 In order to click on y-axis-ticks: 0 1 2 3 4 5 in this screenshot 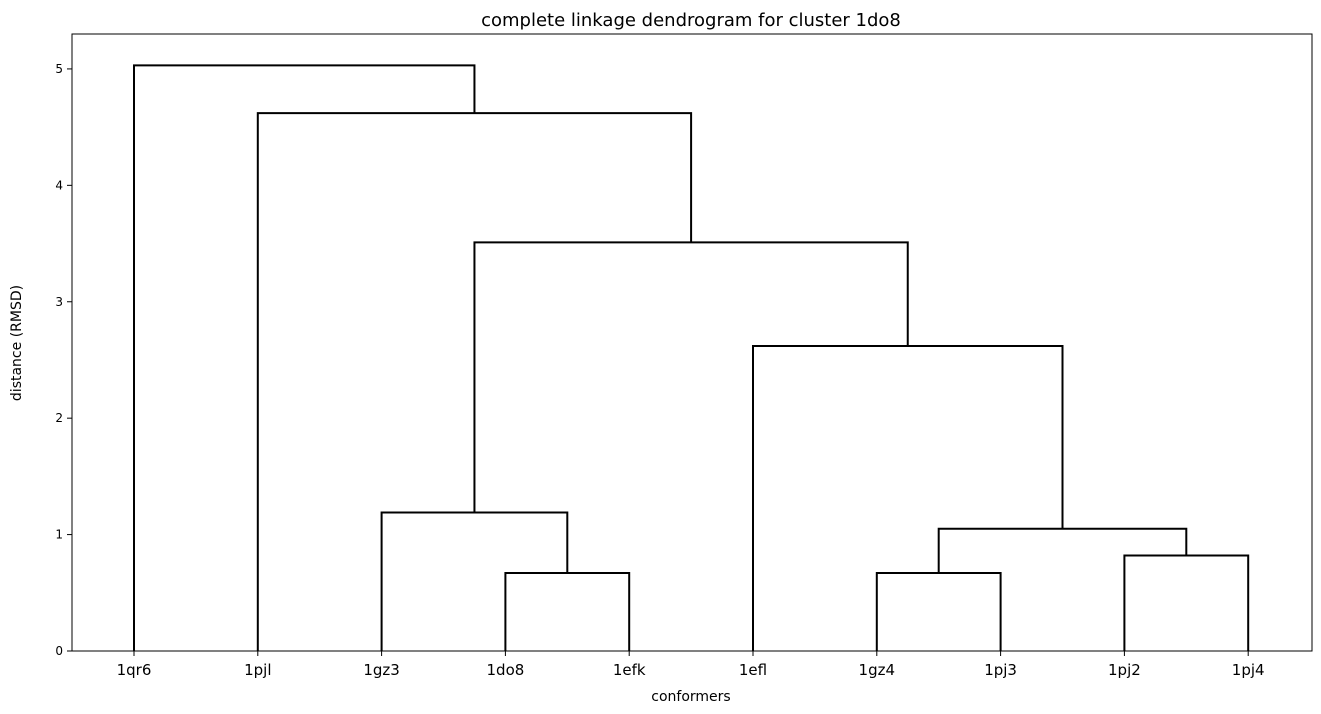, I will do `click(63, 360)`.